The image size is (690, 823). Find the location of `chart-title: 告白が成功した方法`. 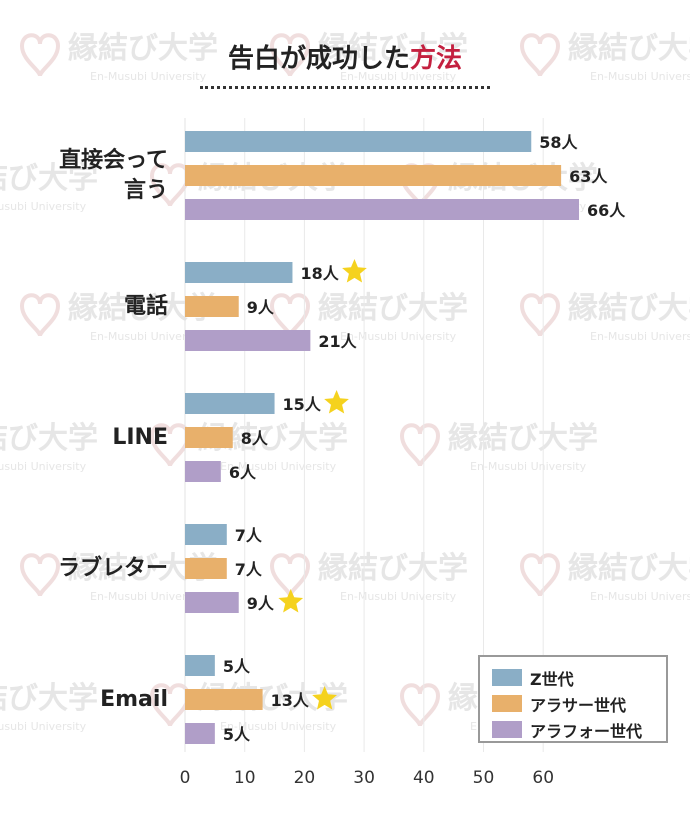

chart-title: 告白が成功した方法 is located at coordinates (345, 56).